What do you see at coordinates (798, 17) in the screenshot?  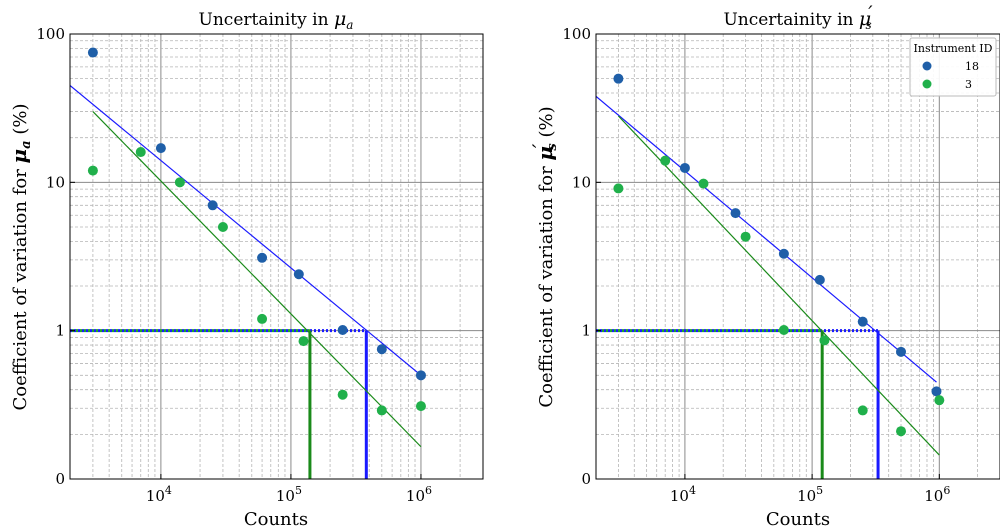 I see `right-chart-title: Uncertainity in μ′ s` at bounding box center [798, 17].